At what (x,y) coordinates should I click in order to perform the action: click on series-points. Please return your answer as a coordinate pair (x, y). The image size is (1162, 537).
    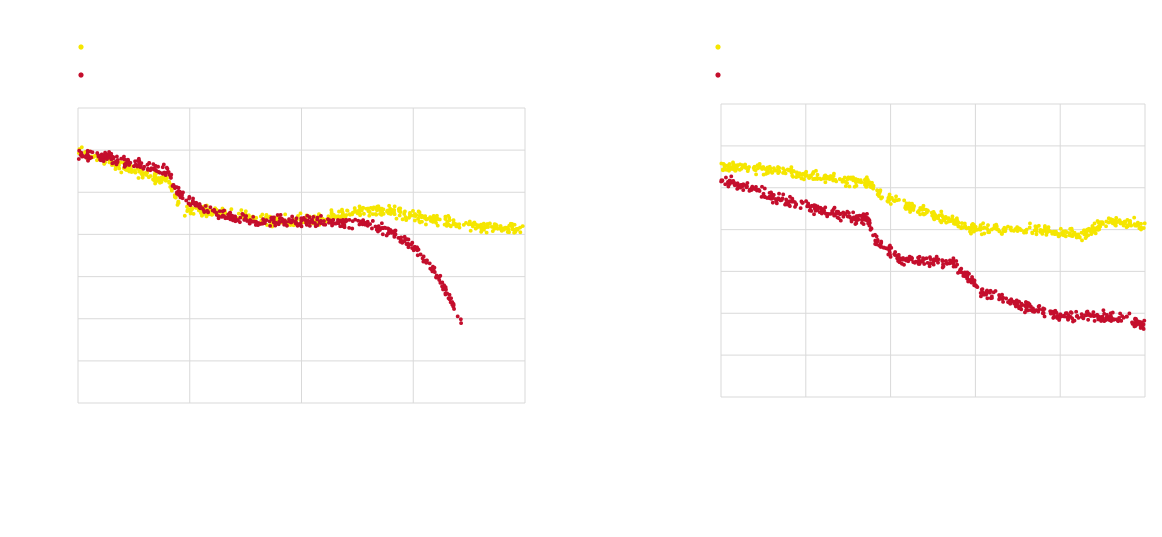
    Looking at the image, I should click on (933, 252).